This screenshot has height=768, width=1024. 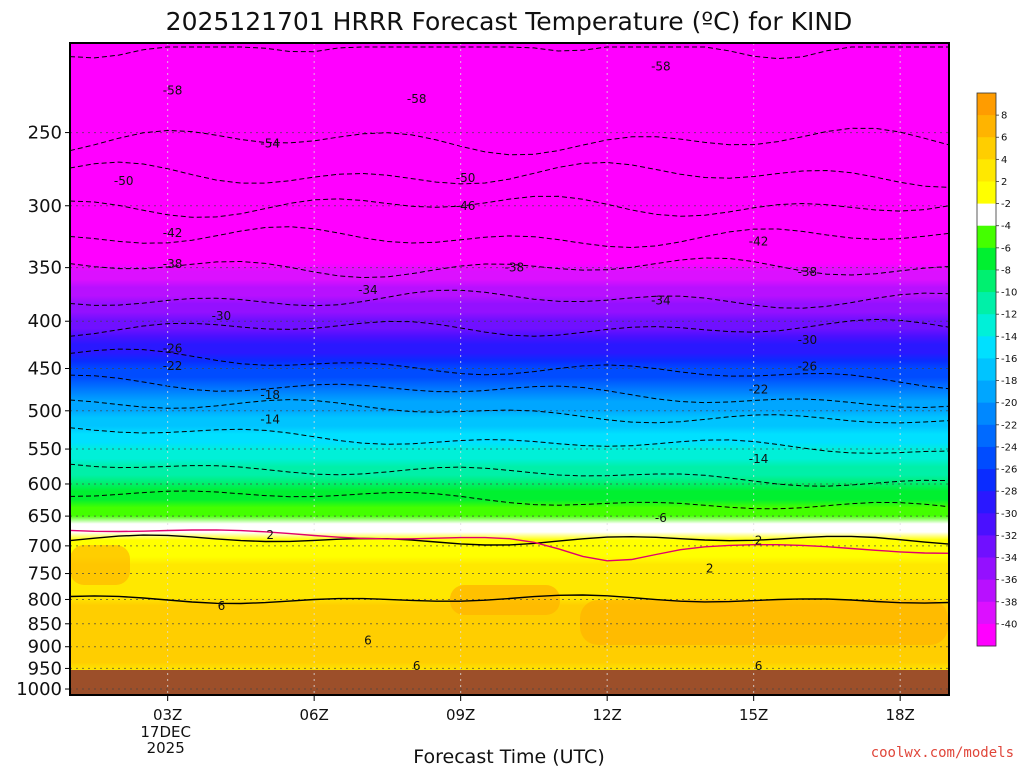 I want to click on y-tick-label: 800, so click(x=45, y=599).